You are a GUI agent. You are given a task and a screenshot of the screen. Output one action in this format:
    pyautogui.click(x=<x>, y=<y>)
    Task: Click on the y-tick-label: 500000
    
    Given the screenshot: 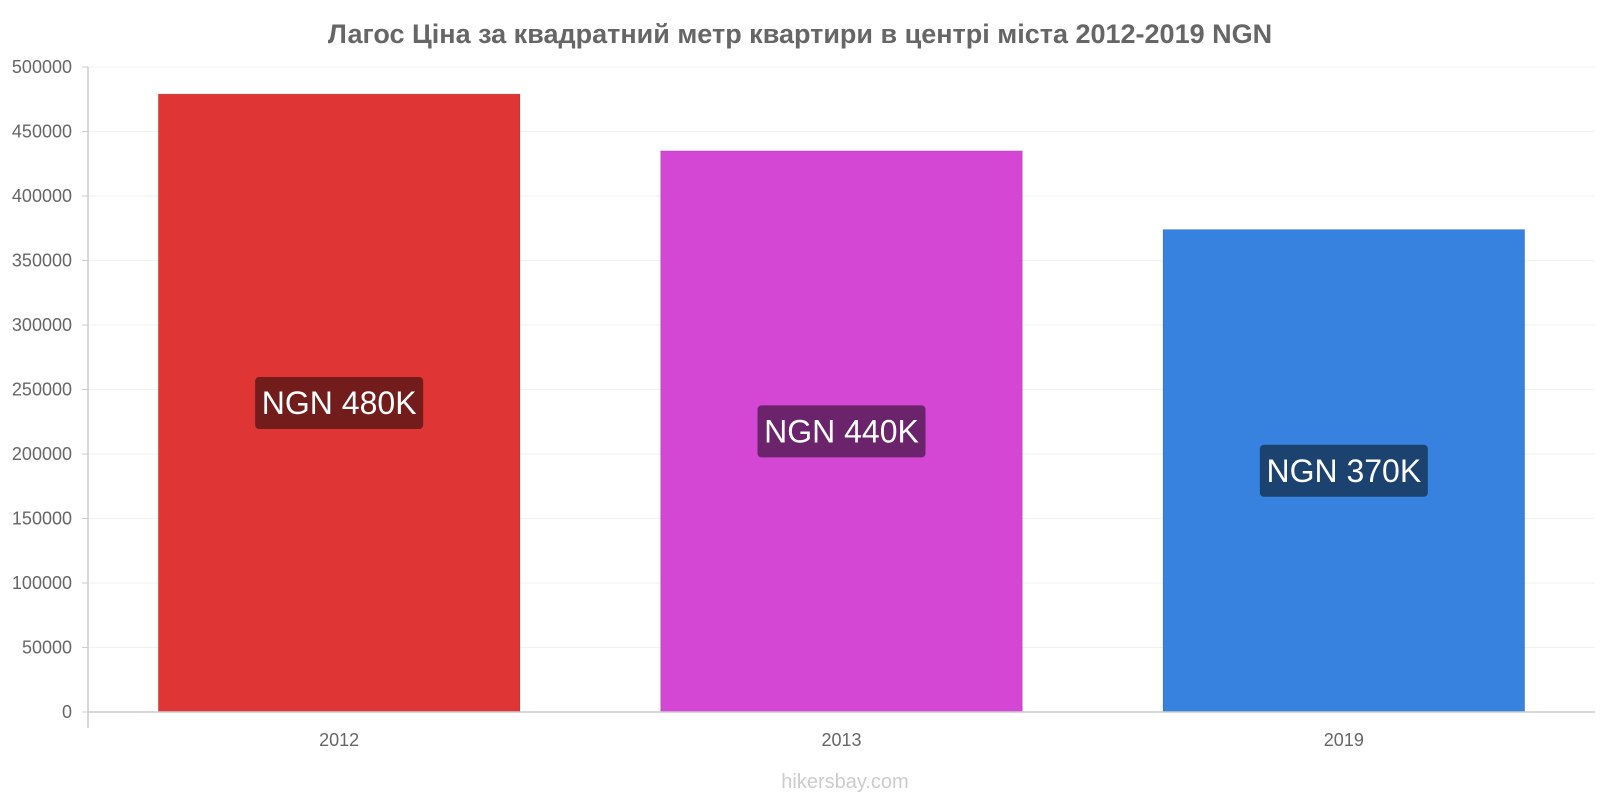 What is the action you would take?
    pyautogui.click(x=42, y=67)
    